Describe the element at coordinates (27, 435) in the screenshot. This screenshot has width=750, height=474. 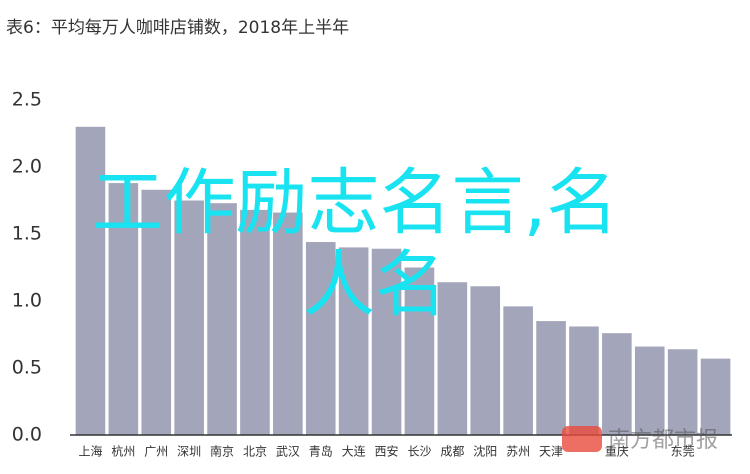
I see `y-tick-label: 0.0` at that location.